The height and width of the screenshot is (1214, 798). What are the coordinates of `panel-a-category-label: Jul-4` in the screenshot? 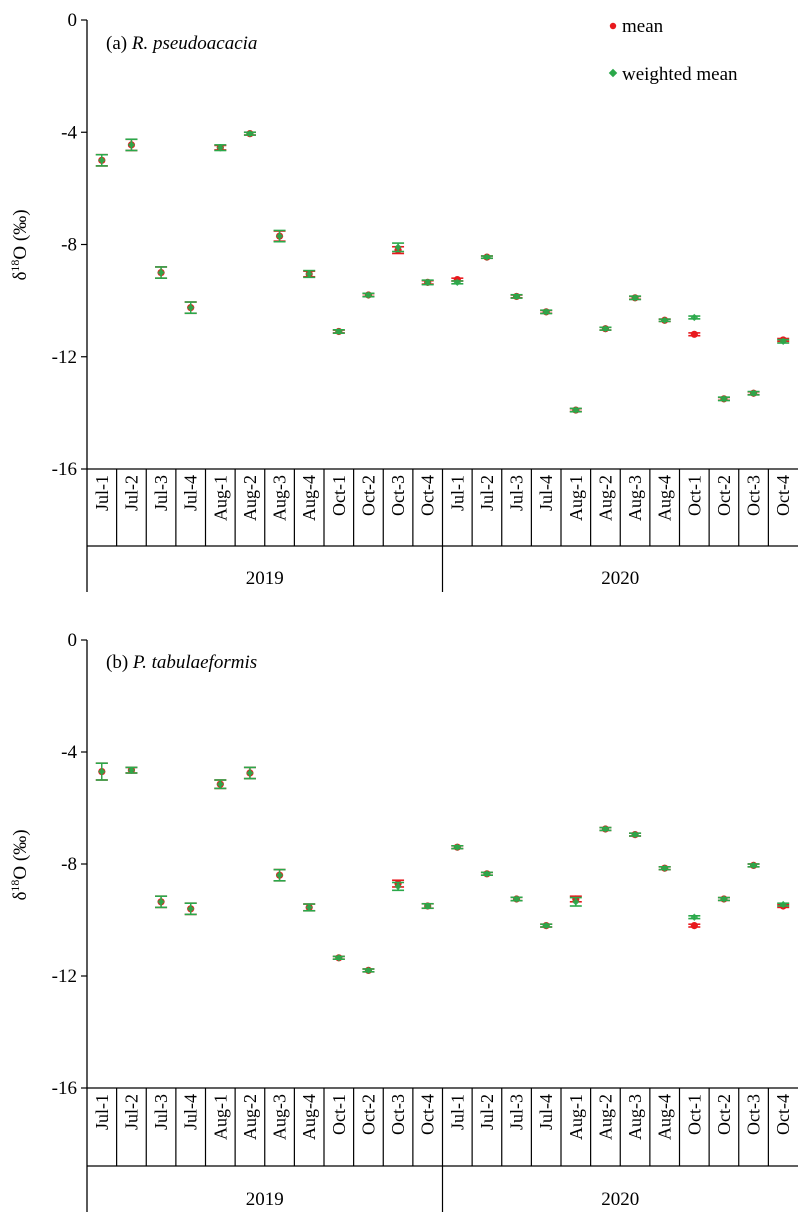 It's located at (191, 493).